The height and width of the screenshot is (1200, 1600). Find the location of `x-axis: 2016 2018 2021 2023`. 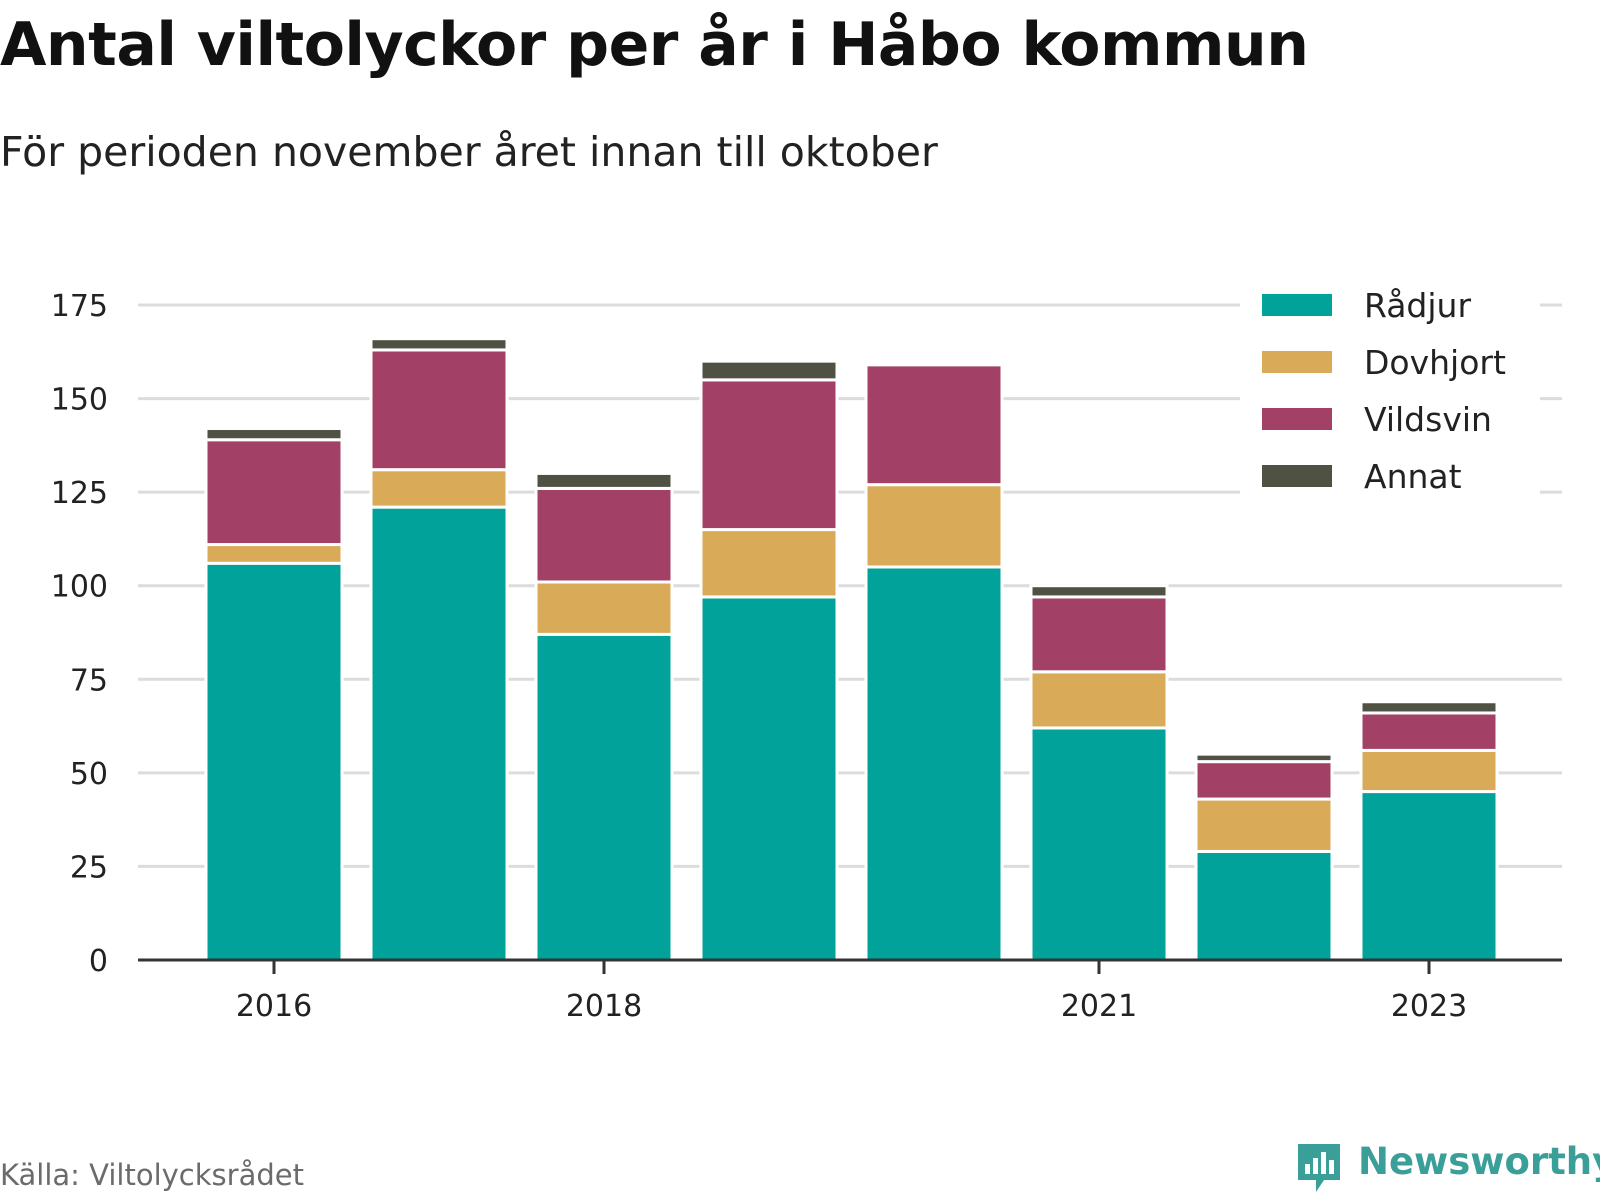

x-axis: 2016 2018 2021 2023 is located at coordinates (850, 991).